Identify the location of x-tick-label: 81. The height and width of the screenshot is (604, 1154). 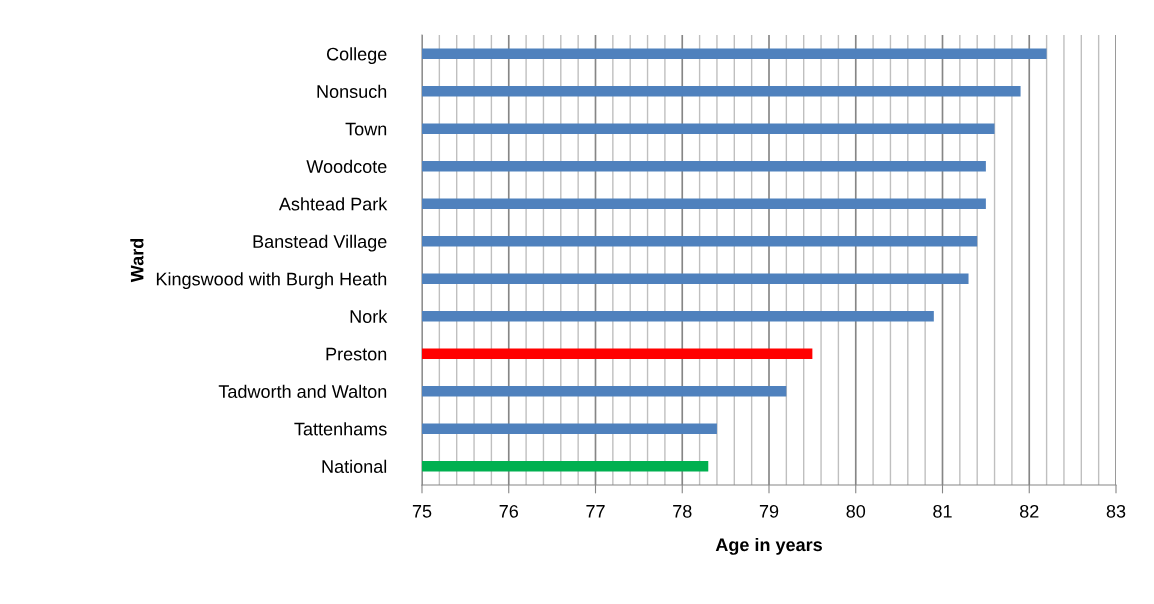
(942, 511).